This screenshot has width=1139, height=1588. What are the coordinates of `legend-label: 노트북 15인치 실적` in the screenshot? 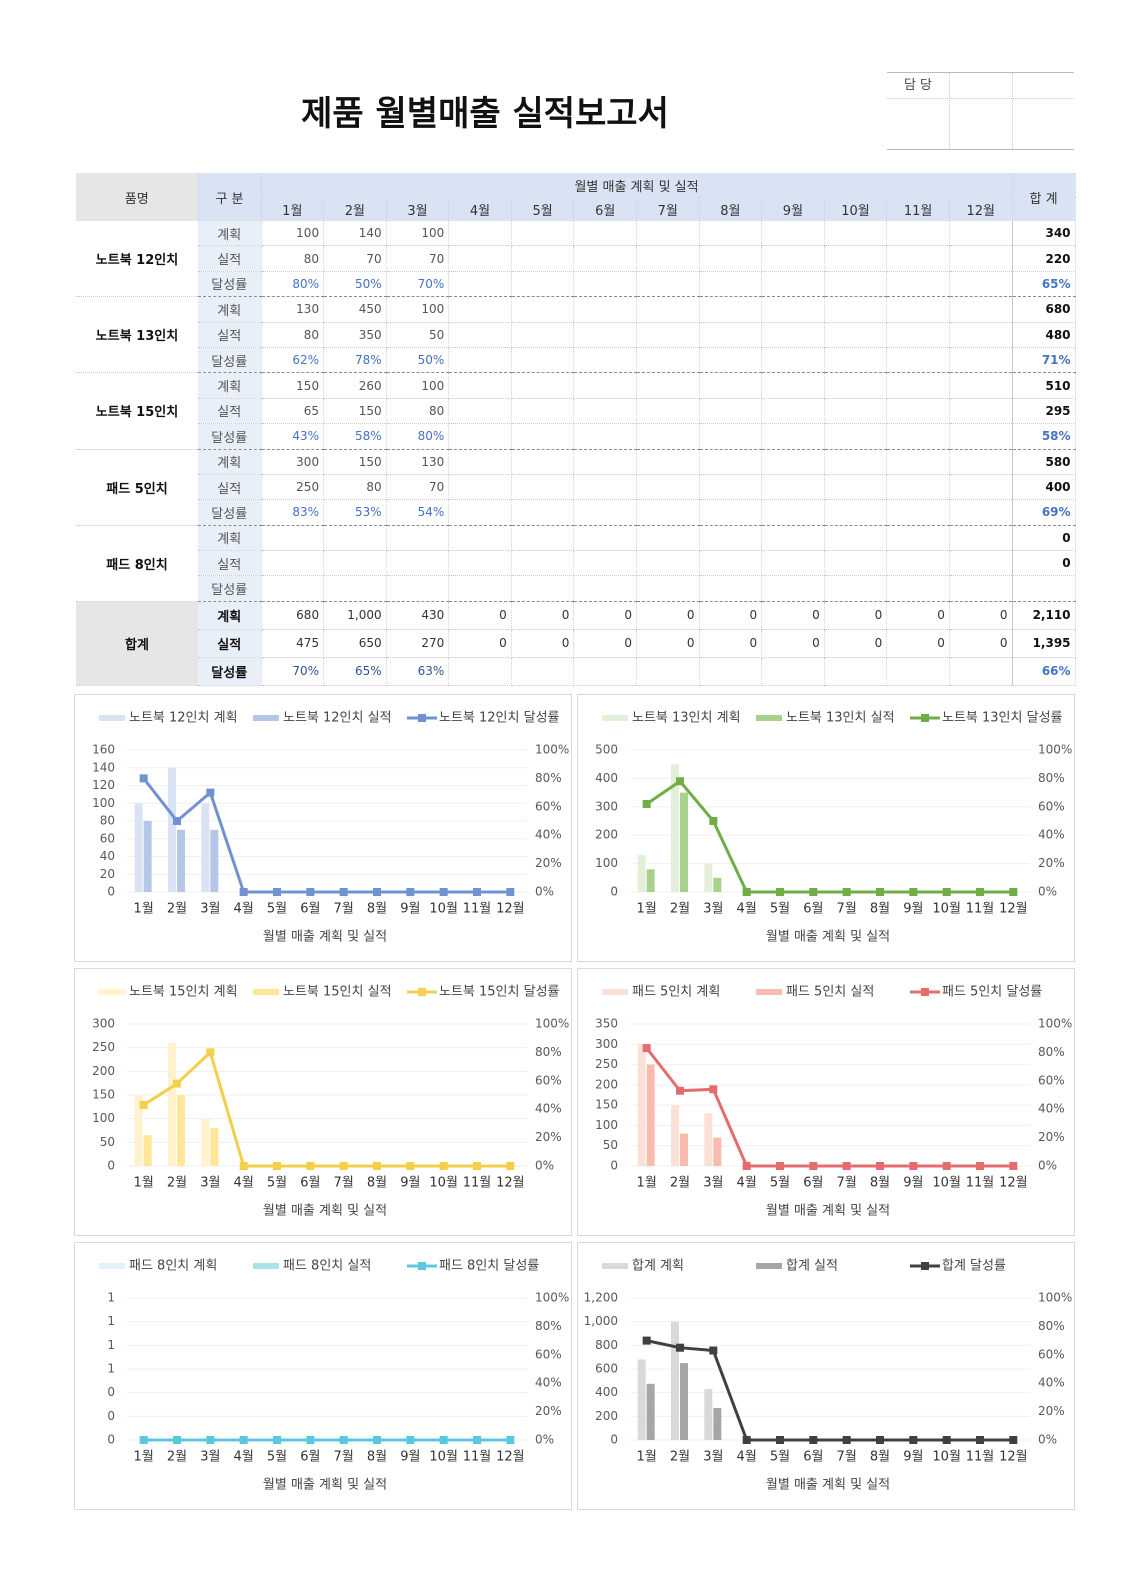 It's located at (337, 992).